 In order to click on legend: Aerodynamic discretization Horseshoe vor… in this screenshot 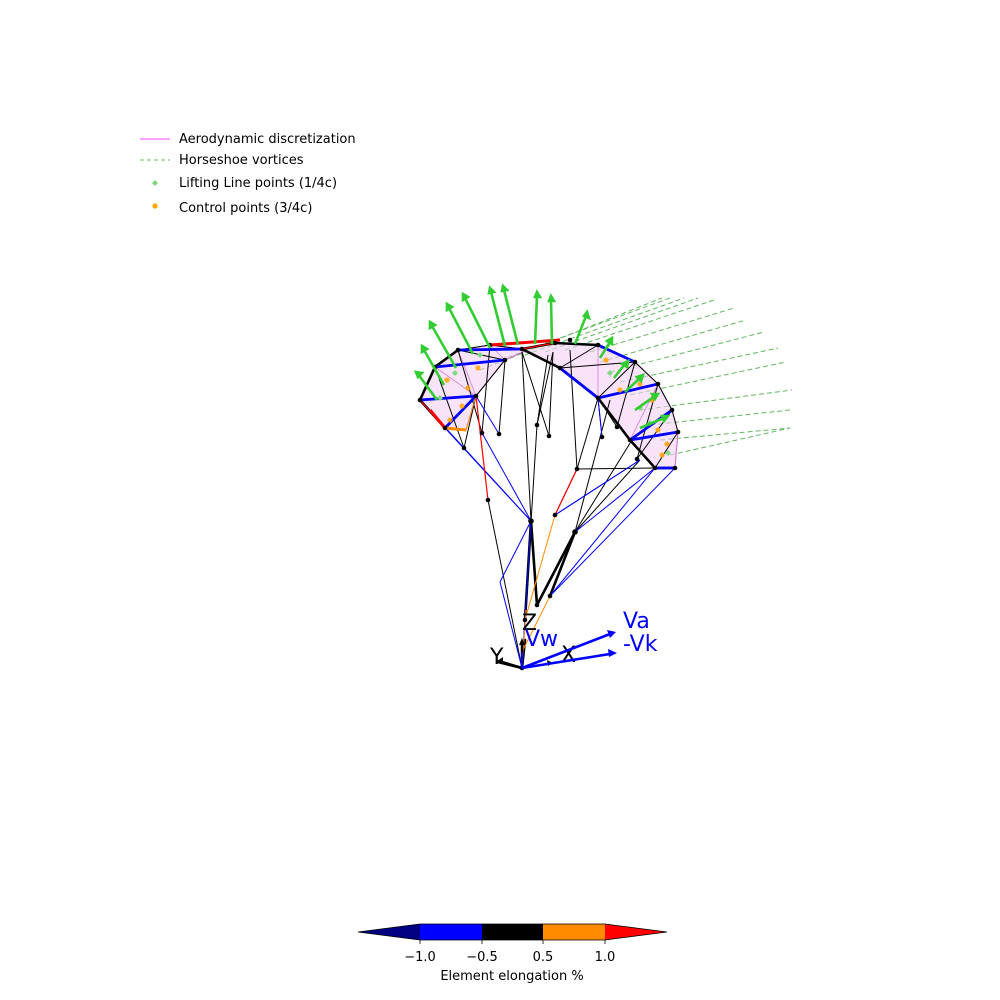, I will do `click(248, 174)`.